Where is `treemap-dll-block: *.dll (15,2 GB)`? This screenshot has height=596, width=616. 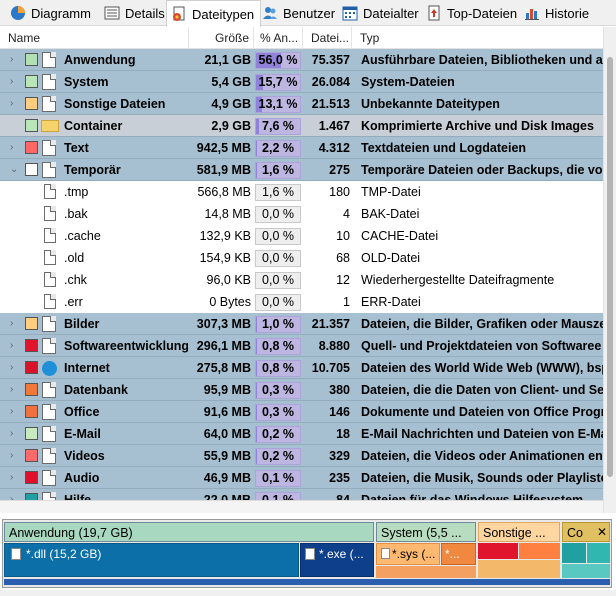 treemap-dll-block: *.dll (15,2 GB) is located at coordinates (151, 560).